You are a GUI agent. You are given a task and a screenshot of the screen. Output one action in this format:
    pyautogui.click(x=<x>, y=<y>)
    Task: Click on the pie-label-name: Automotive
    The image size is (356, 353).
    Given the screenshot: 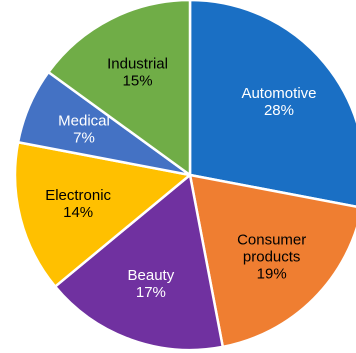 What is the action you would take?
    pyautogui.click(x=278, y=93)
    